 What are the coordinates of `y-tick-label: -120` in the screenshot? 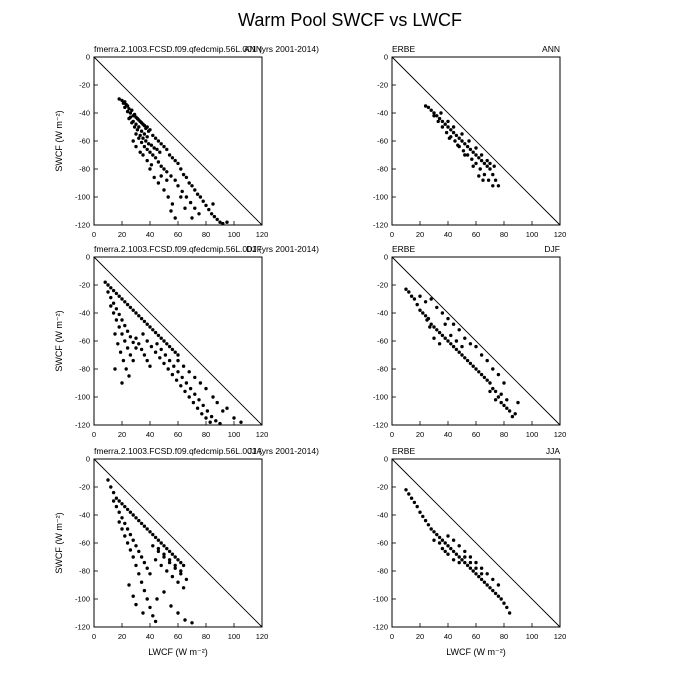 It's located at (380, 627).